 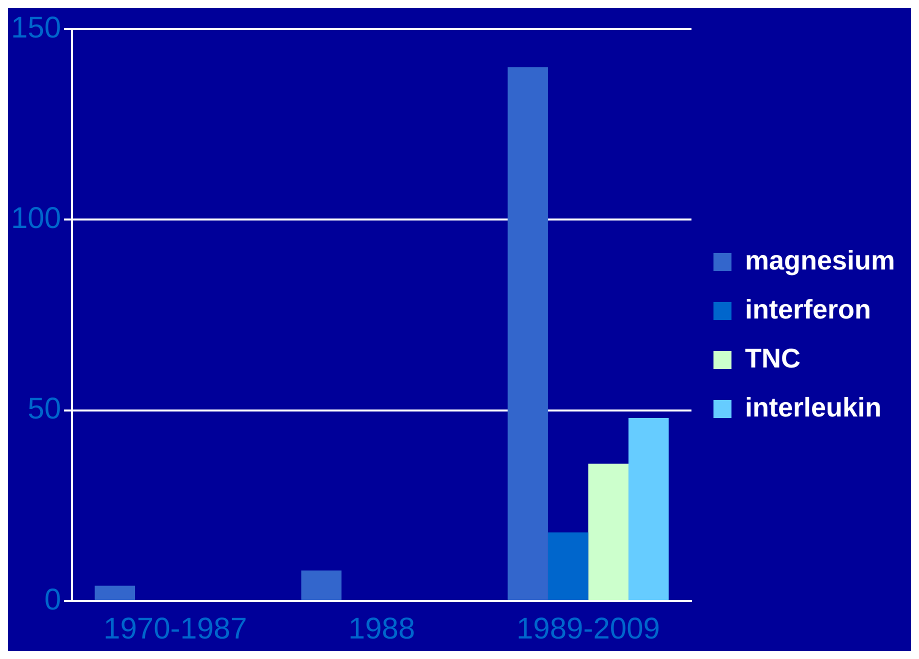 I want to click on legend-label: interleukin, so click(x=813, y=407).